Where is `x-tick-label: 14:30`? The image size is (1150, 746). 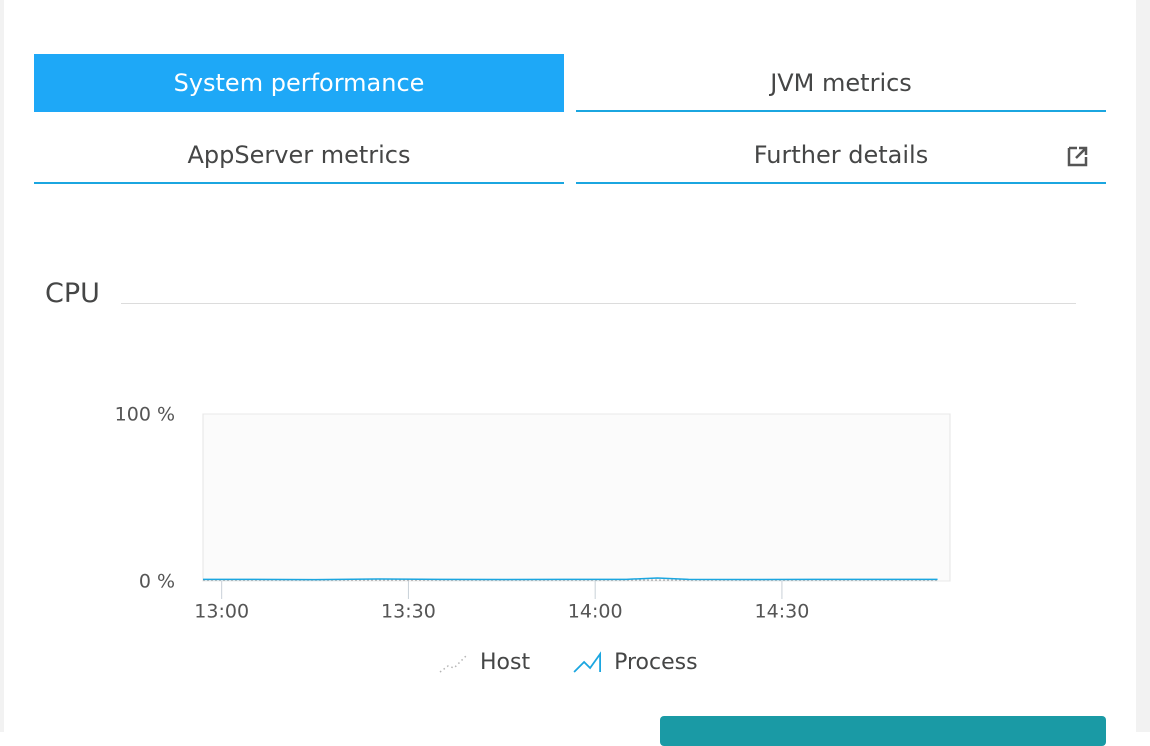 x-tick-label: 14:30 is located at coordinates (782, 612).